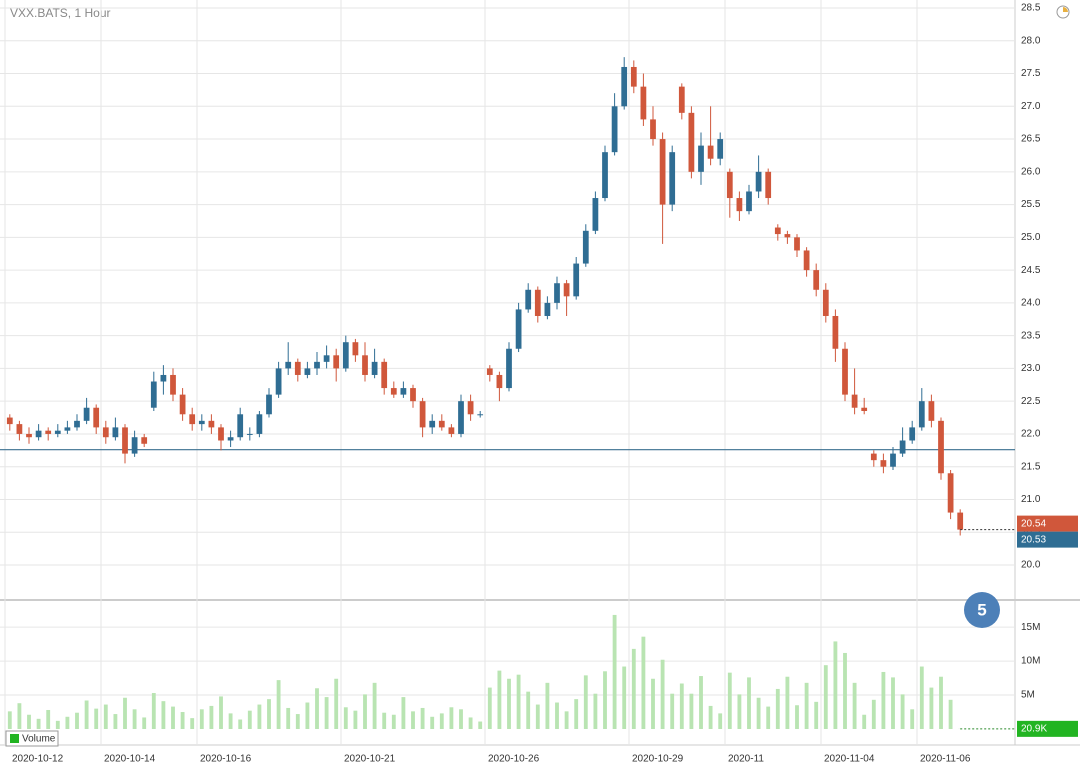  Describe the element at coordinates (1033, 539) in the screenshot. I see `bid-label: 20.53` at that location.